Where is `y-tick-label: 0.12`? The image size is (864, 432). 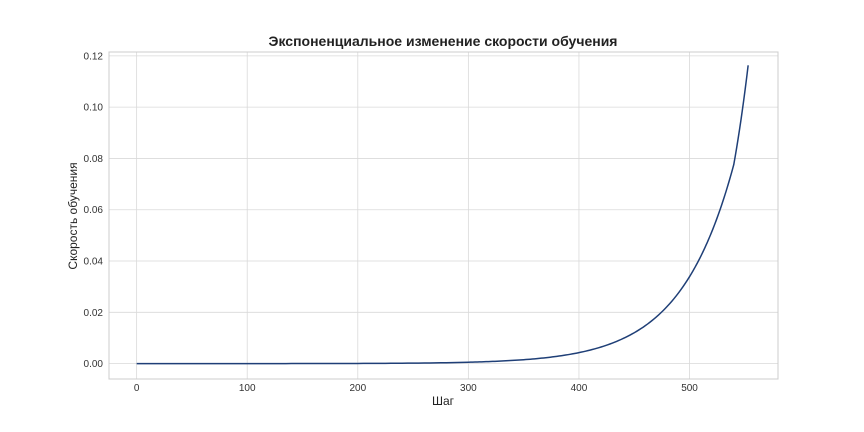 y-tick-label: 0.12 is located at coordinates (94, 56).